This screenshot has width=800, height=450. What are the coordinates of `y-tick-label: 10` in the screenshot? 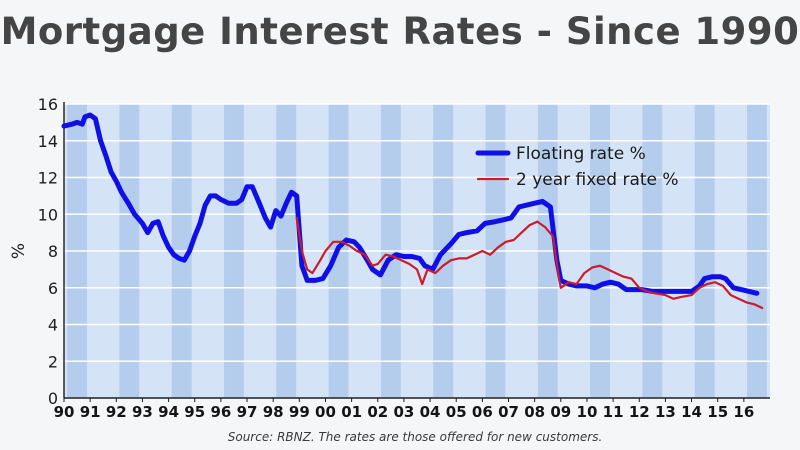 It's located at (48, 214).